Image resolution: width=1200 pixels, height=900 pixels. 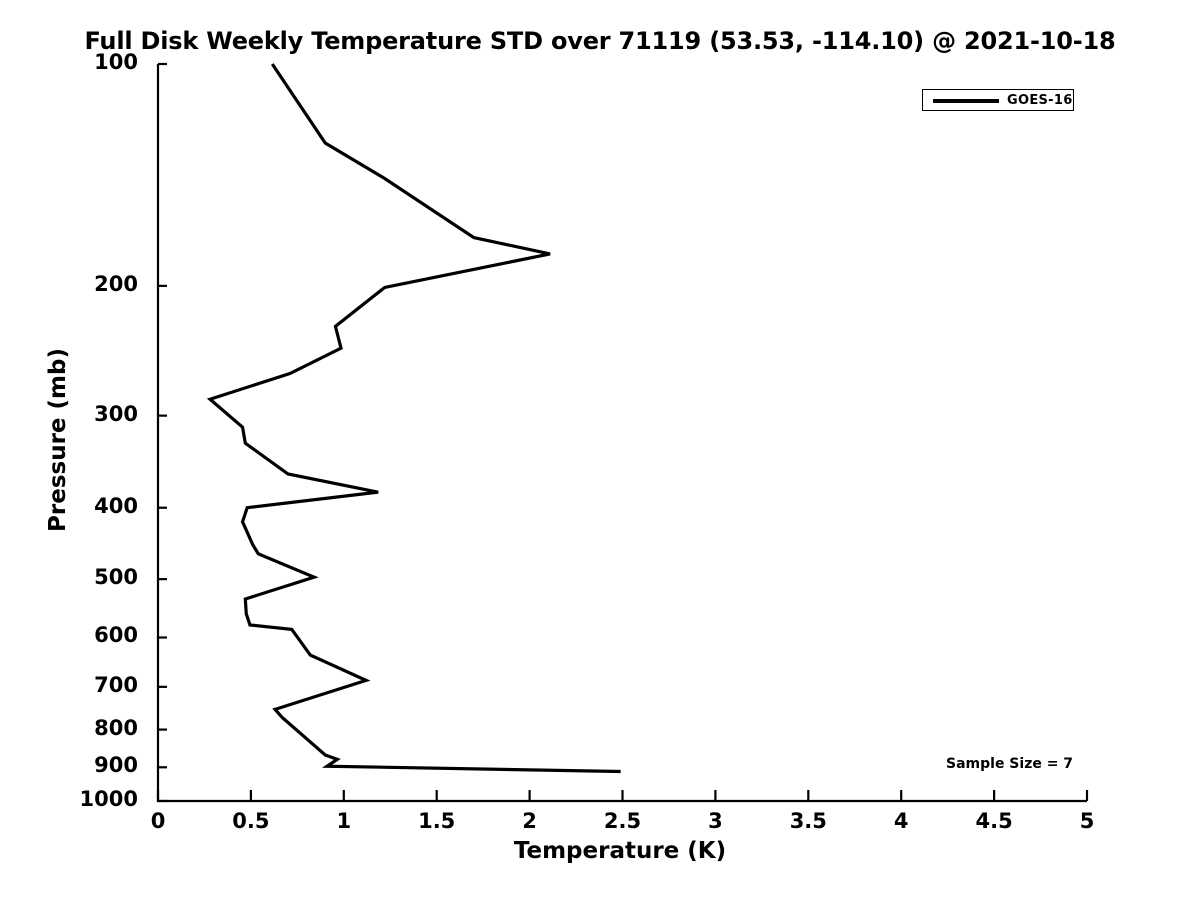 What do you see at coordinates (620, 851) in the screenshot?
I see `x-axis-title: Temperature (K)` at bounding box center [620, 851].